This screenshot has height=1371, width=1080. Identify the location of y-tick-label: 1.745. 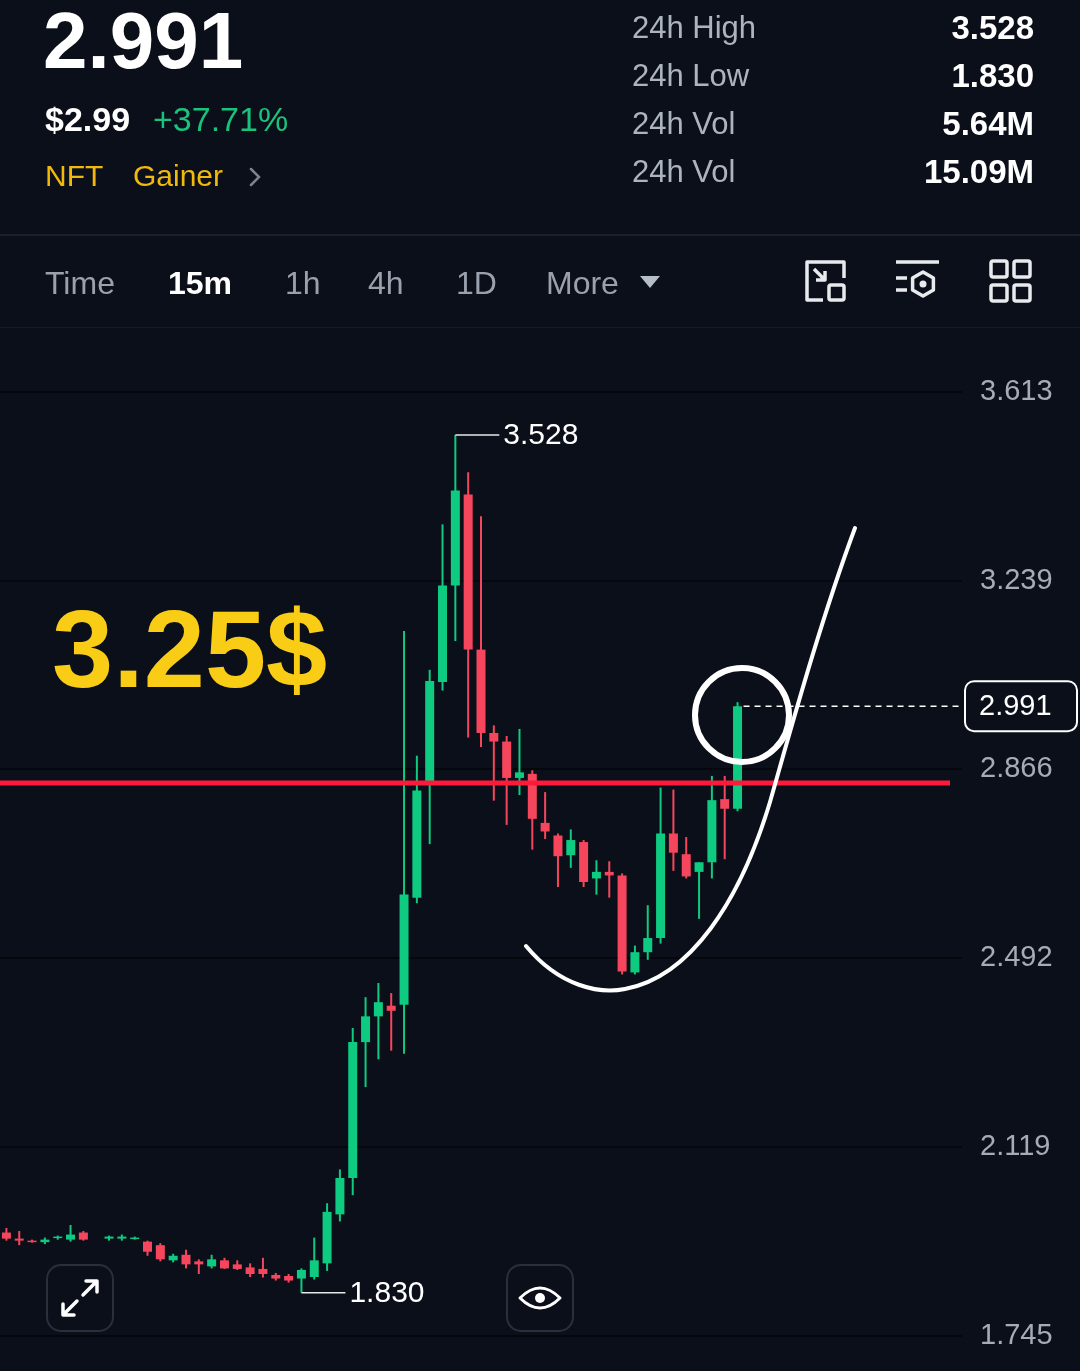
(1016, 1333).